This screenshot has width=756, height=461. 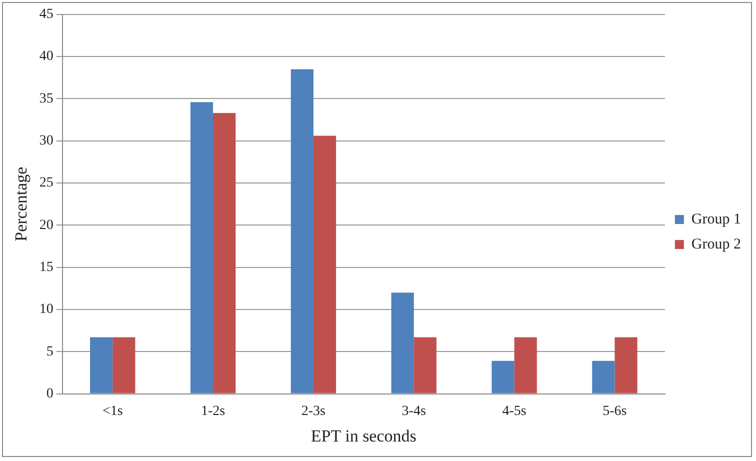 I want to click on x-tick-label: <1s, so click(x=112, y=411).